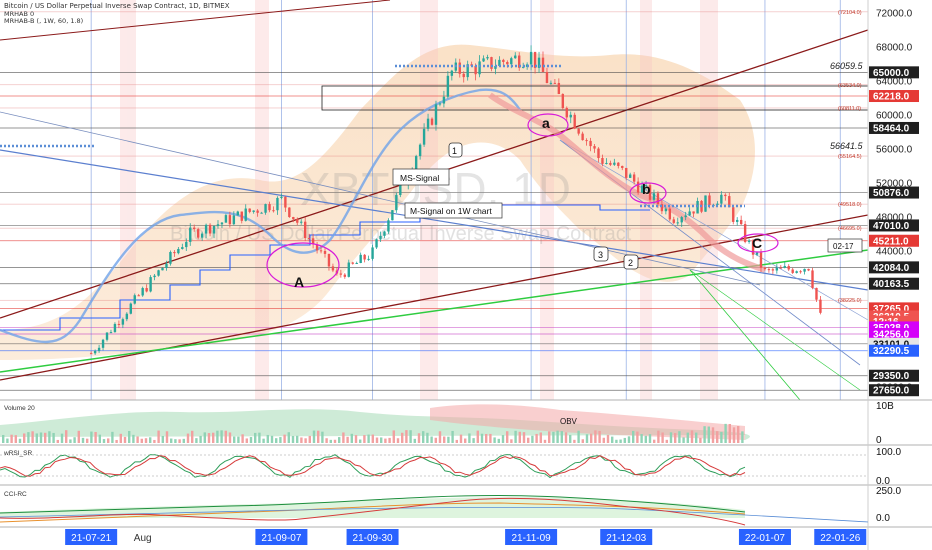 The height and width of the screenshot is (550, 932). What do you see at coordinates (840, 538) in the screenshot?
I see `time-axis-label: 22-01-26` at bounding box center [840, 538].